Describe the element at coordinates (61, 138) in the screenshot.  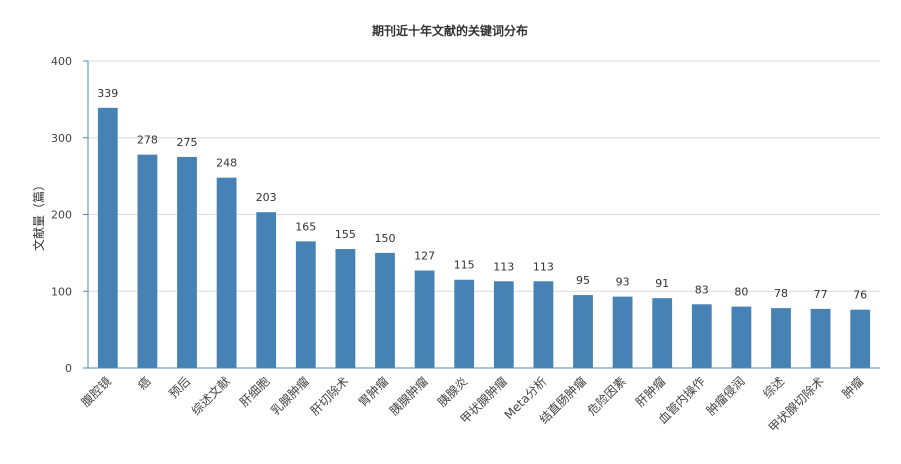
I see `y-tick-label: 300` at that location.